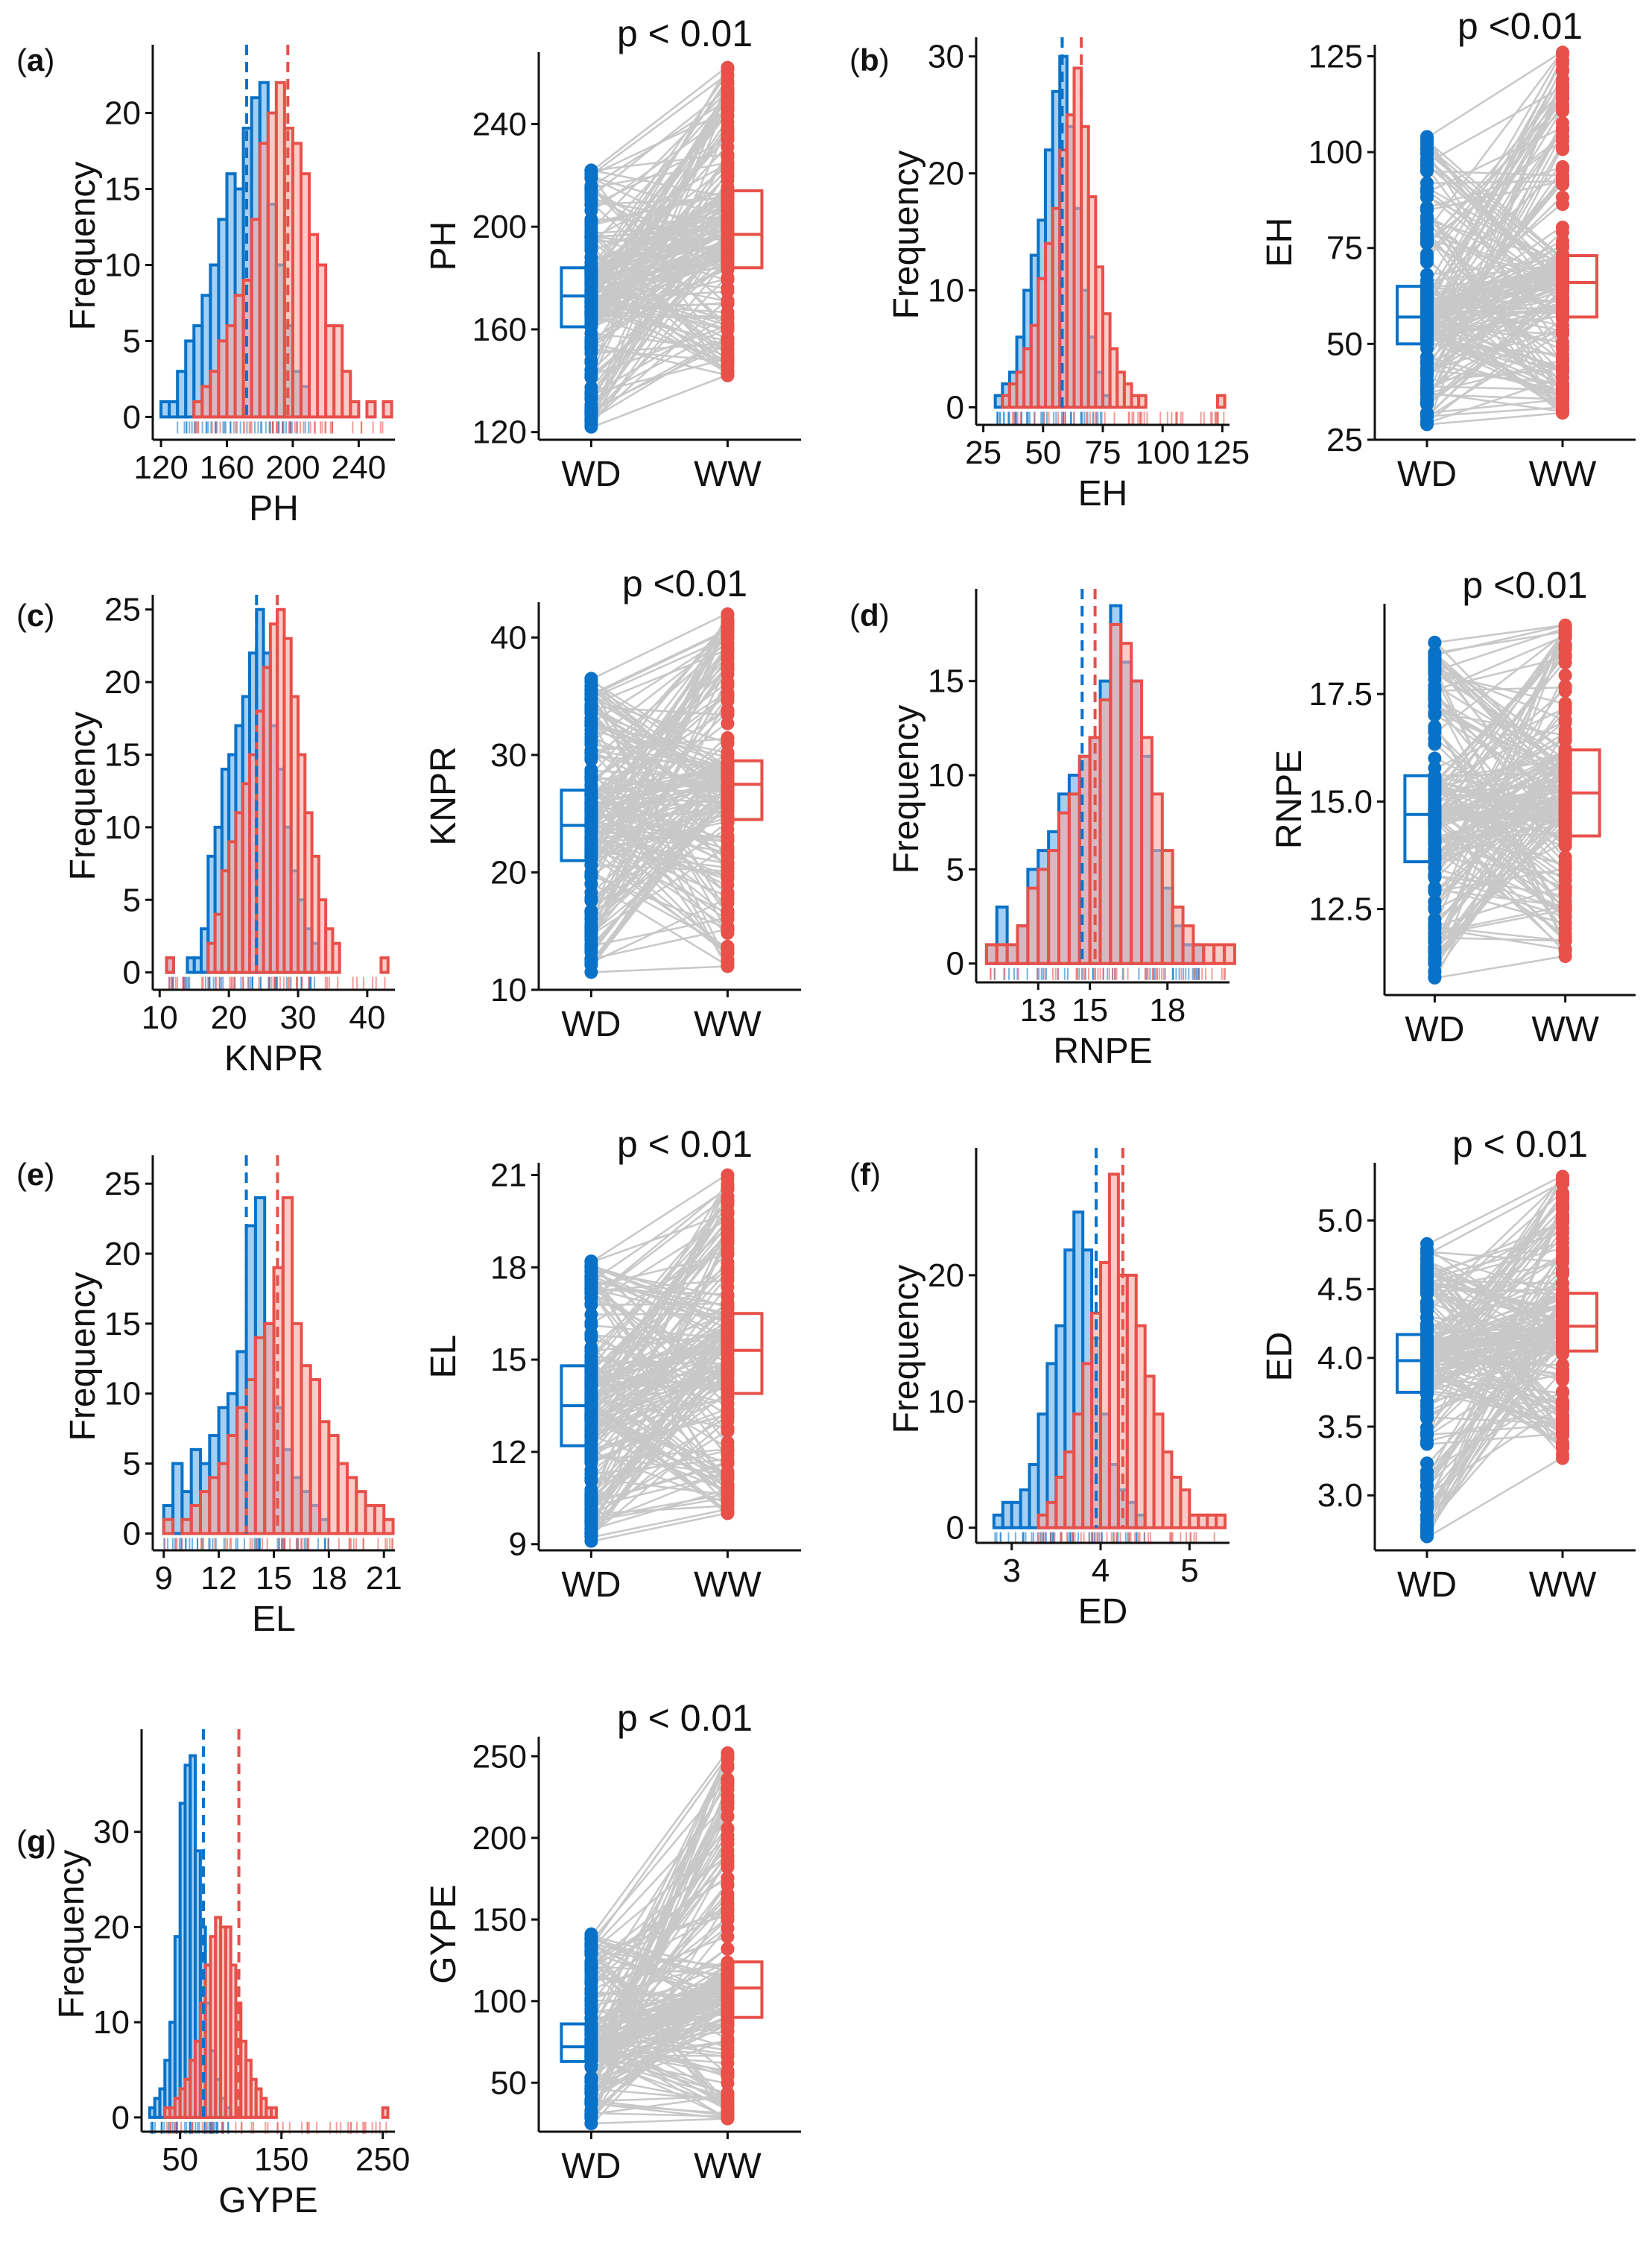  What do you see at coordinates (1344, 440) in the screenshot?
I see `y-tick-label: 25` at bounding box center [1344, 440].